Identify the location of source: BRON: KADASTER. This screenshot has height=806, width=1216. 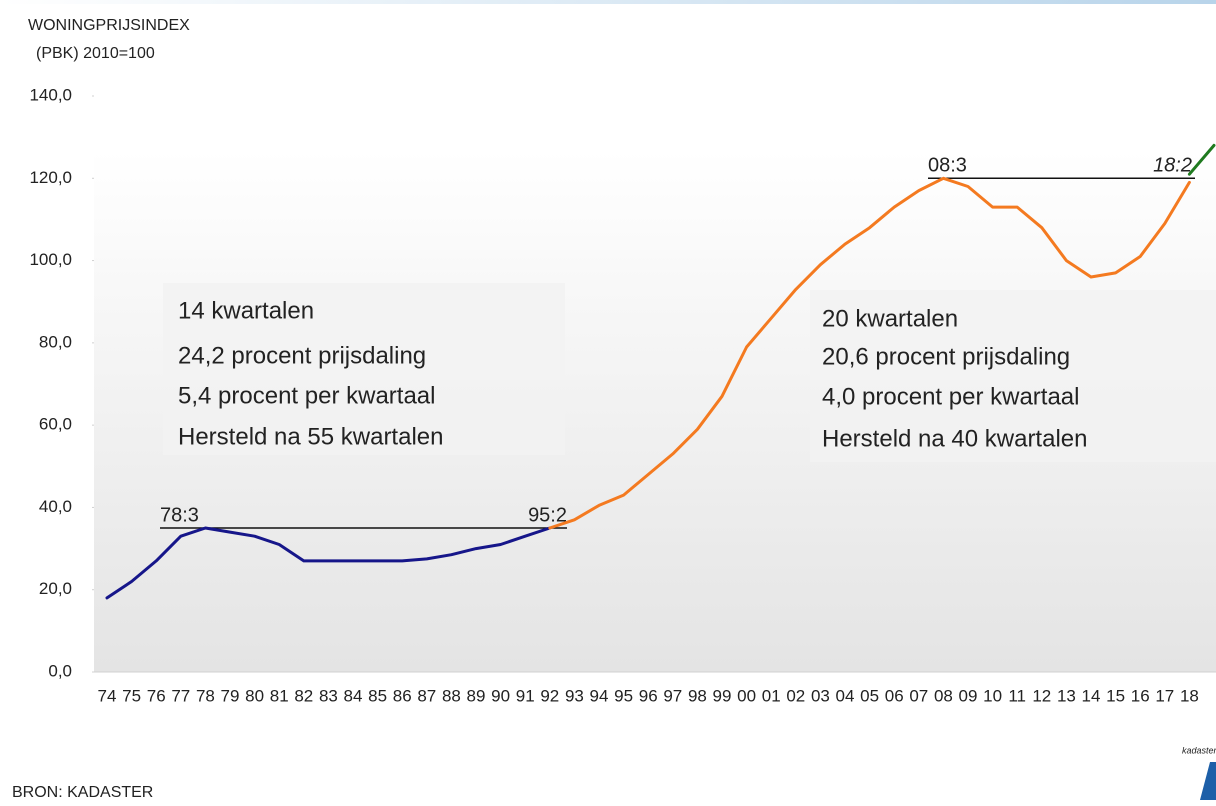
(82, 792).